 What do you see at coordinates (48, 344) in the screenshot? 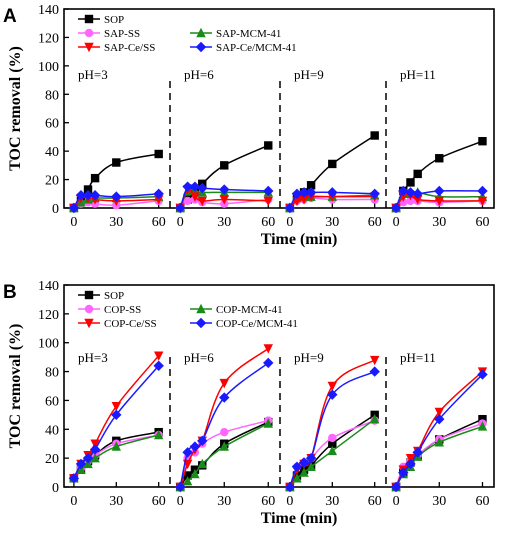
I see `y-tick-label: 100` at bounding box center [48, 344].